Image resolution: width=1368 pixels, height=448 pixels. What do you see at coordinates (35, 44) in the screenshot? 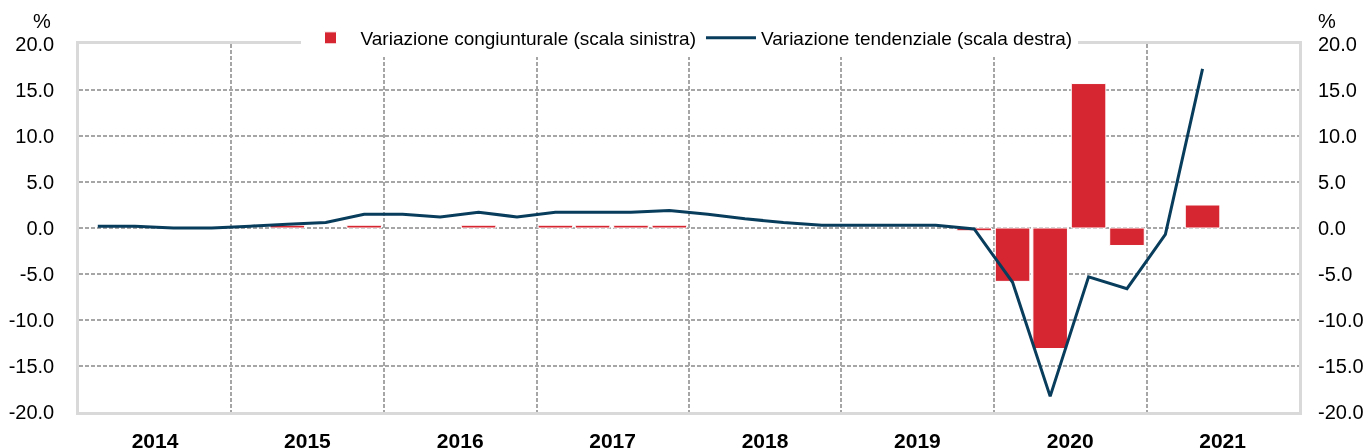
I see `y-tick-label: 20.0` at bounding box center [35, 44].